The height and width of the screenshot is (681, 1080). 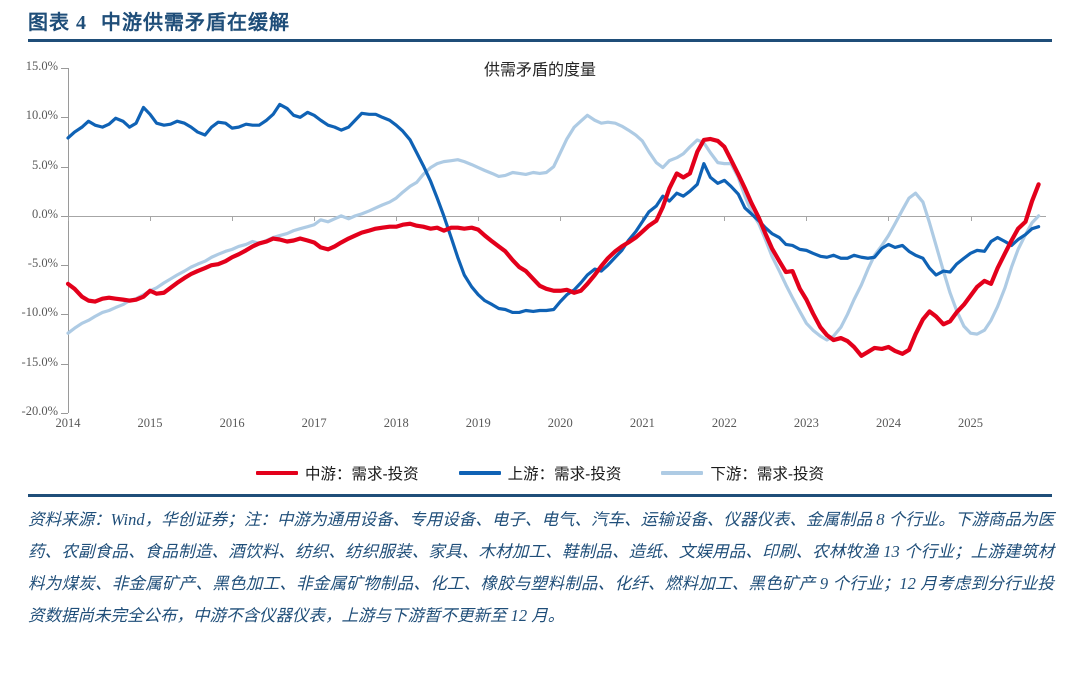 I want to click on figure-title-text: 中游供需矛盾在缓解, so click(x=195, y=23).